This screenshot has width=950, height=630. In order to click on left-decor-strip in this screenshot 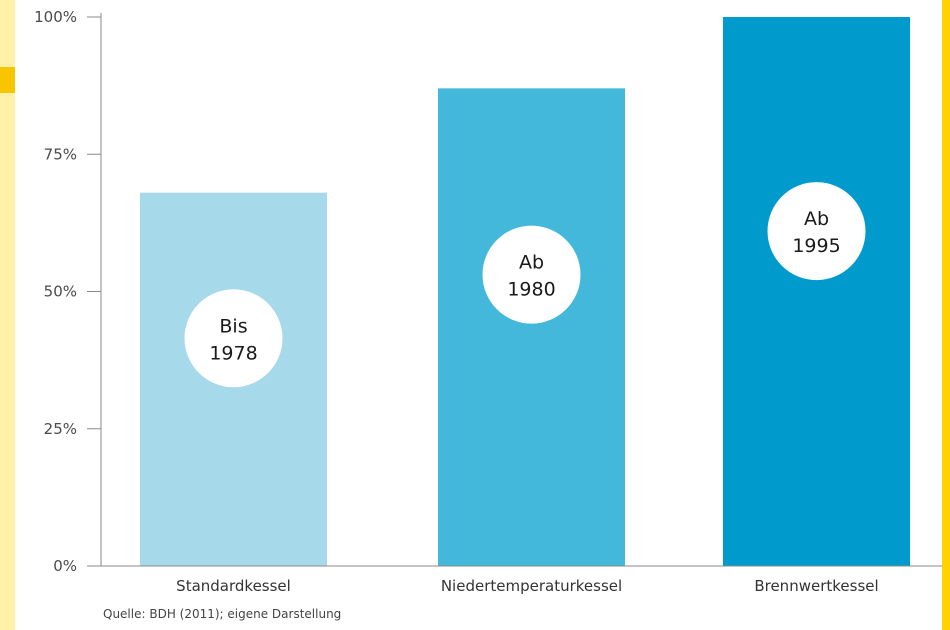, I will do `click(7, 315)`.